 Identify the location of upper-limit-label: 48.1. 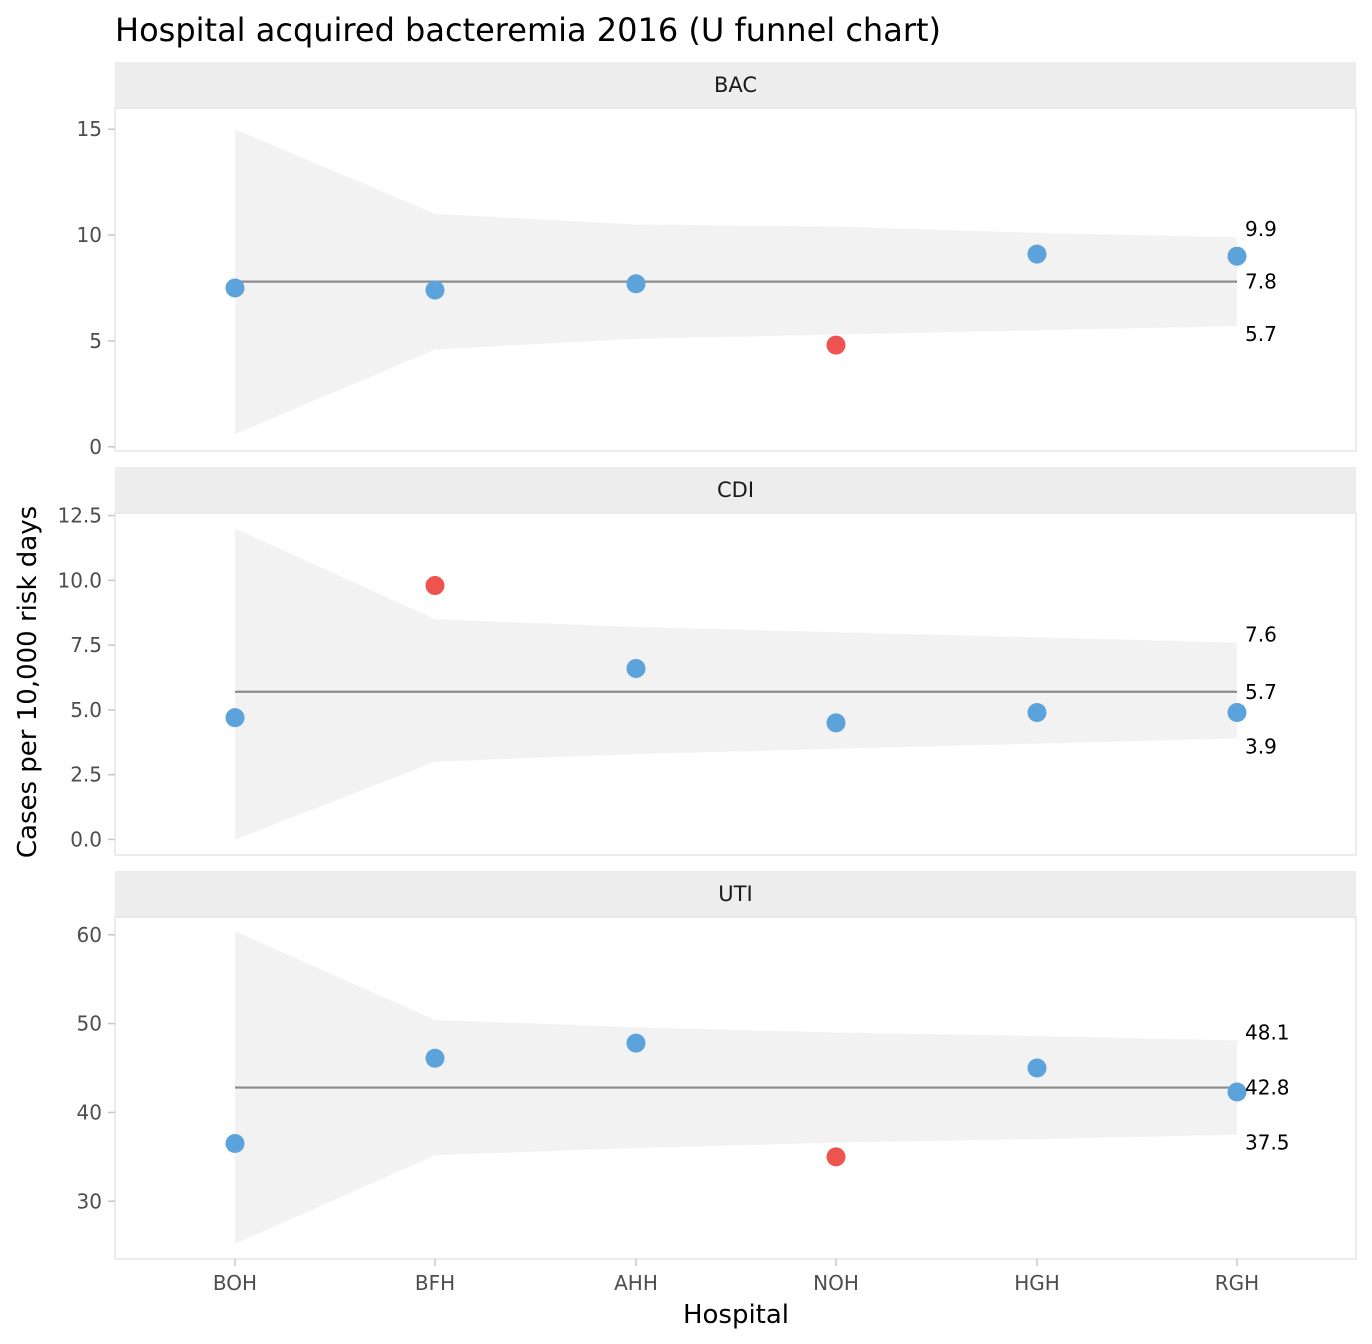
(1267, 1032).